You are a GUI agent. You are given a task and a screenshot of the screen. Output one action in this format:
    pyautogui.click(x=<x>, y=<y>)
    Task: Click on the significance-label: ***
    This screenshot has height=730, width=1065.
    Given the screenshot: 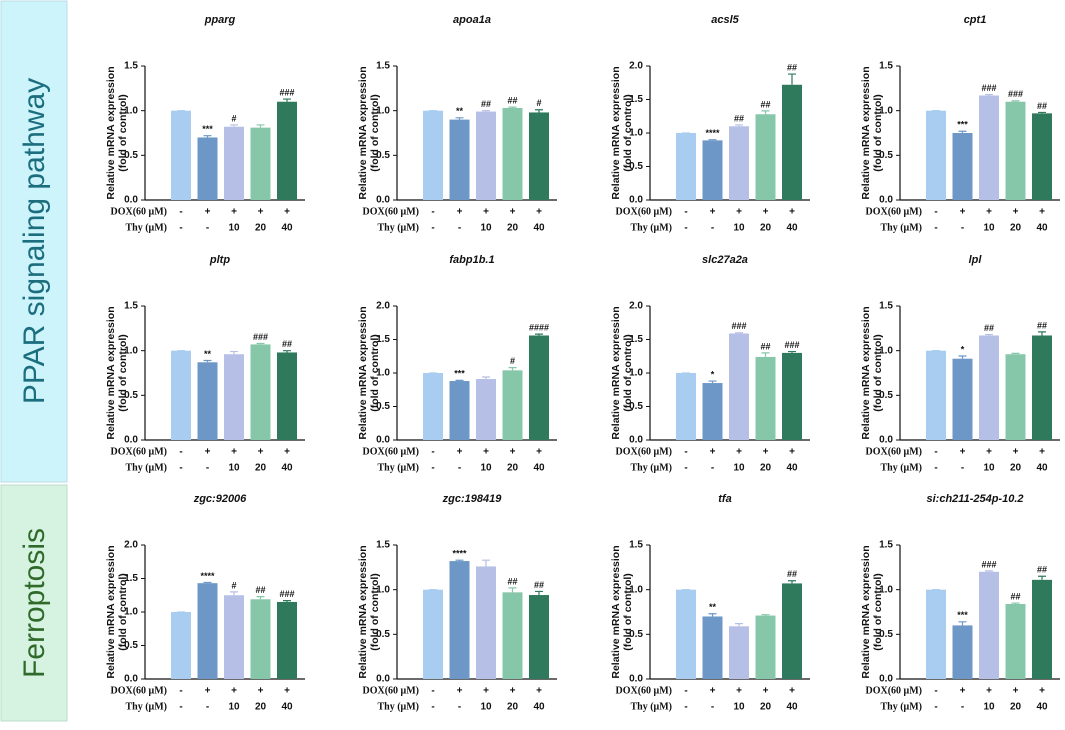 What is the action you would take?
    pyautogui.click(x=459, y=374)
    